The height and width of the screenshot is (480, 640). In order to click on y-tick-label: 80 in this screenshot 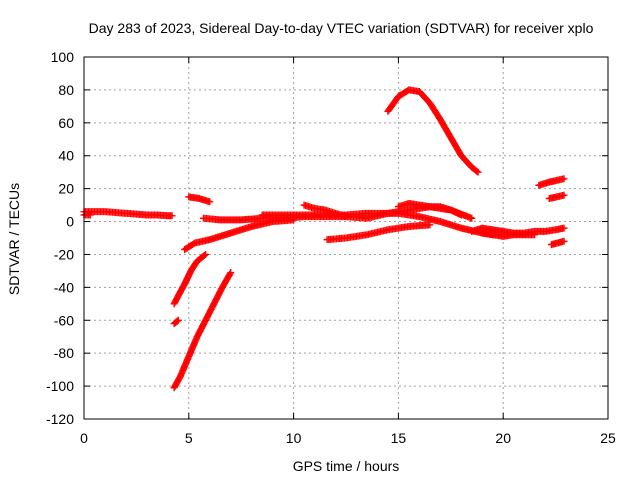, I will do `click(66, 90)`.